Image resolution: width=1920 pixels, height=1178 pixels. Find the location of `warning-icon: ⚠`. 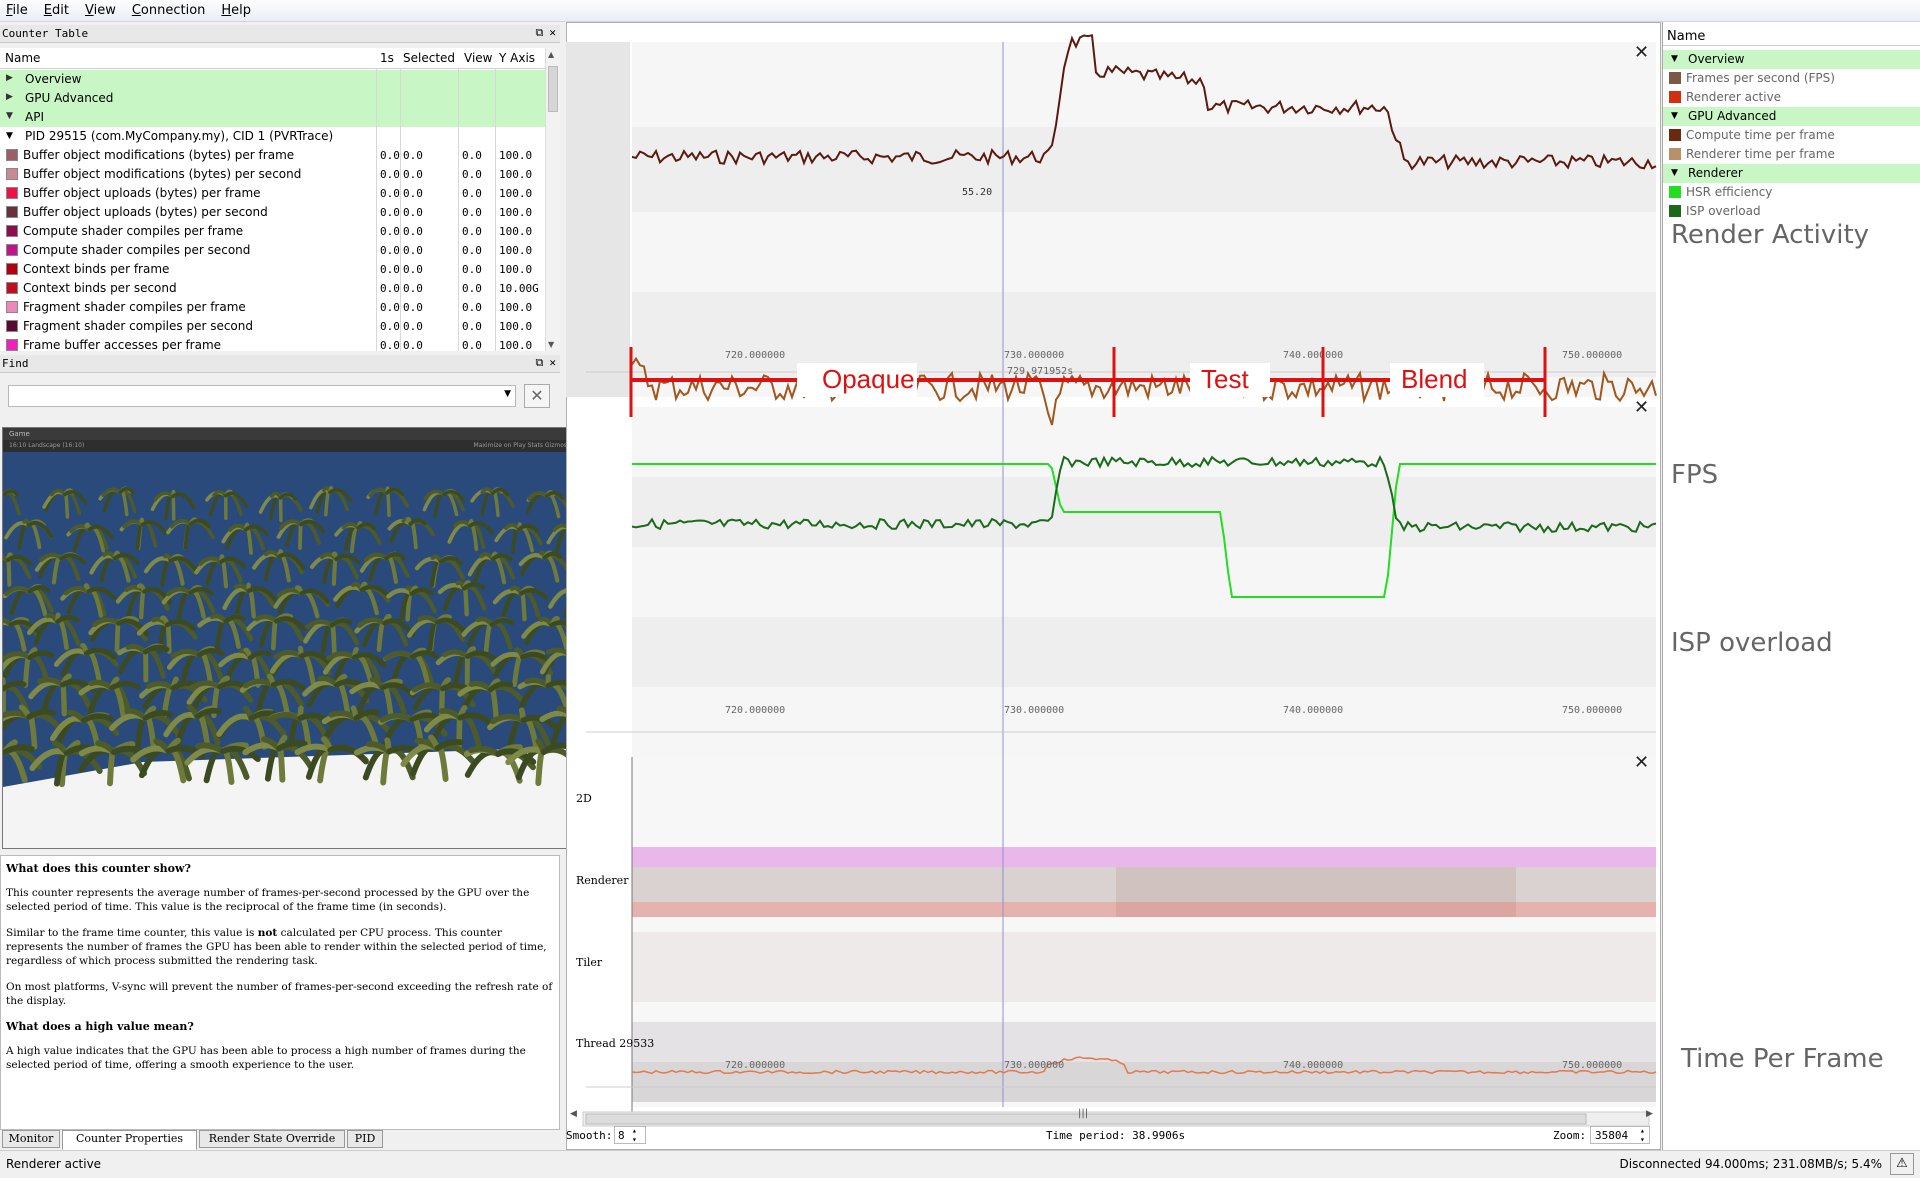

warning-icon: ⚠ is located at coordinates (1902, 1164).